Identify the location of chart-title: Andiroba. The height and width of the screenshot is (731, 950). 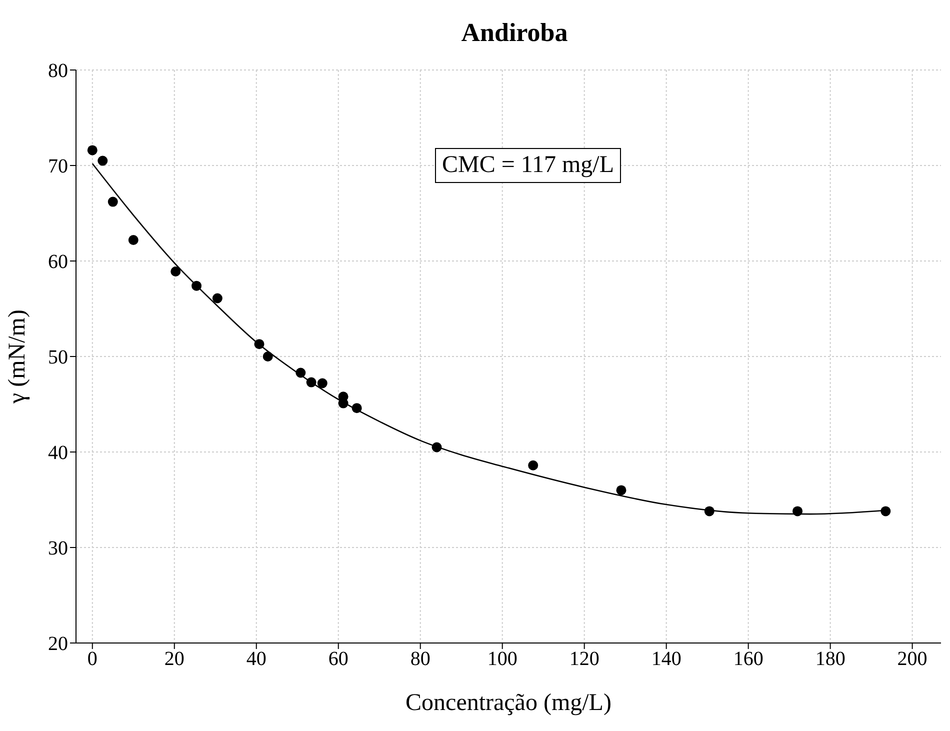
(514, 33).